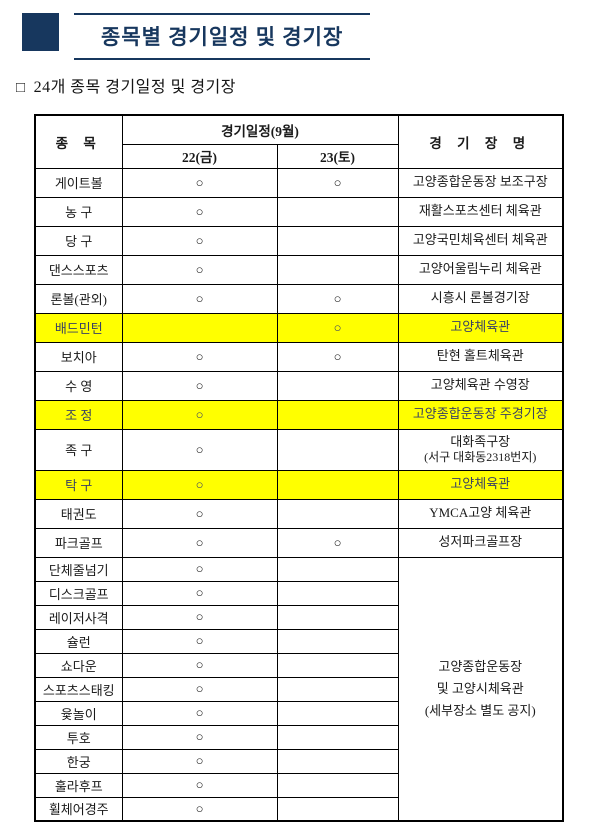 This screenshot has height=822, width=600. I want to click on table-row: 론볼(관외) ○ ○ 시흥시 론볼경기장, so click(299, 298).